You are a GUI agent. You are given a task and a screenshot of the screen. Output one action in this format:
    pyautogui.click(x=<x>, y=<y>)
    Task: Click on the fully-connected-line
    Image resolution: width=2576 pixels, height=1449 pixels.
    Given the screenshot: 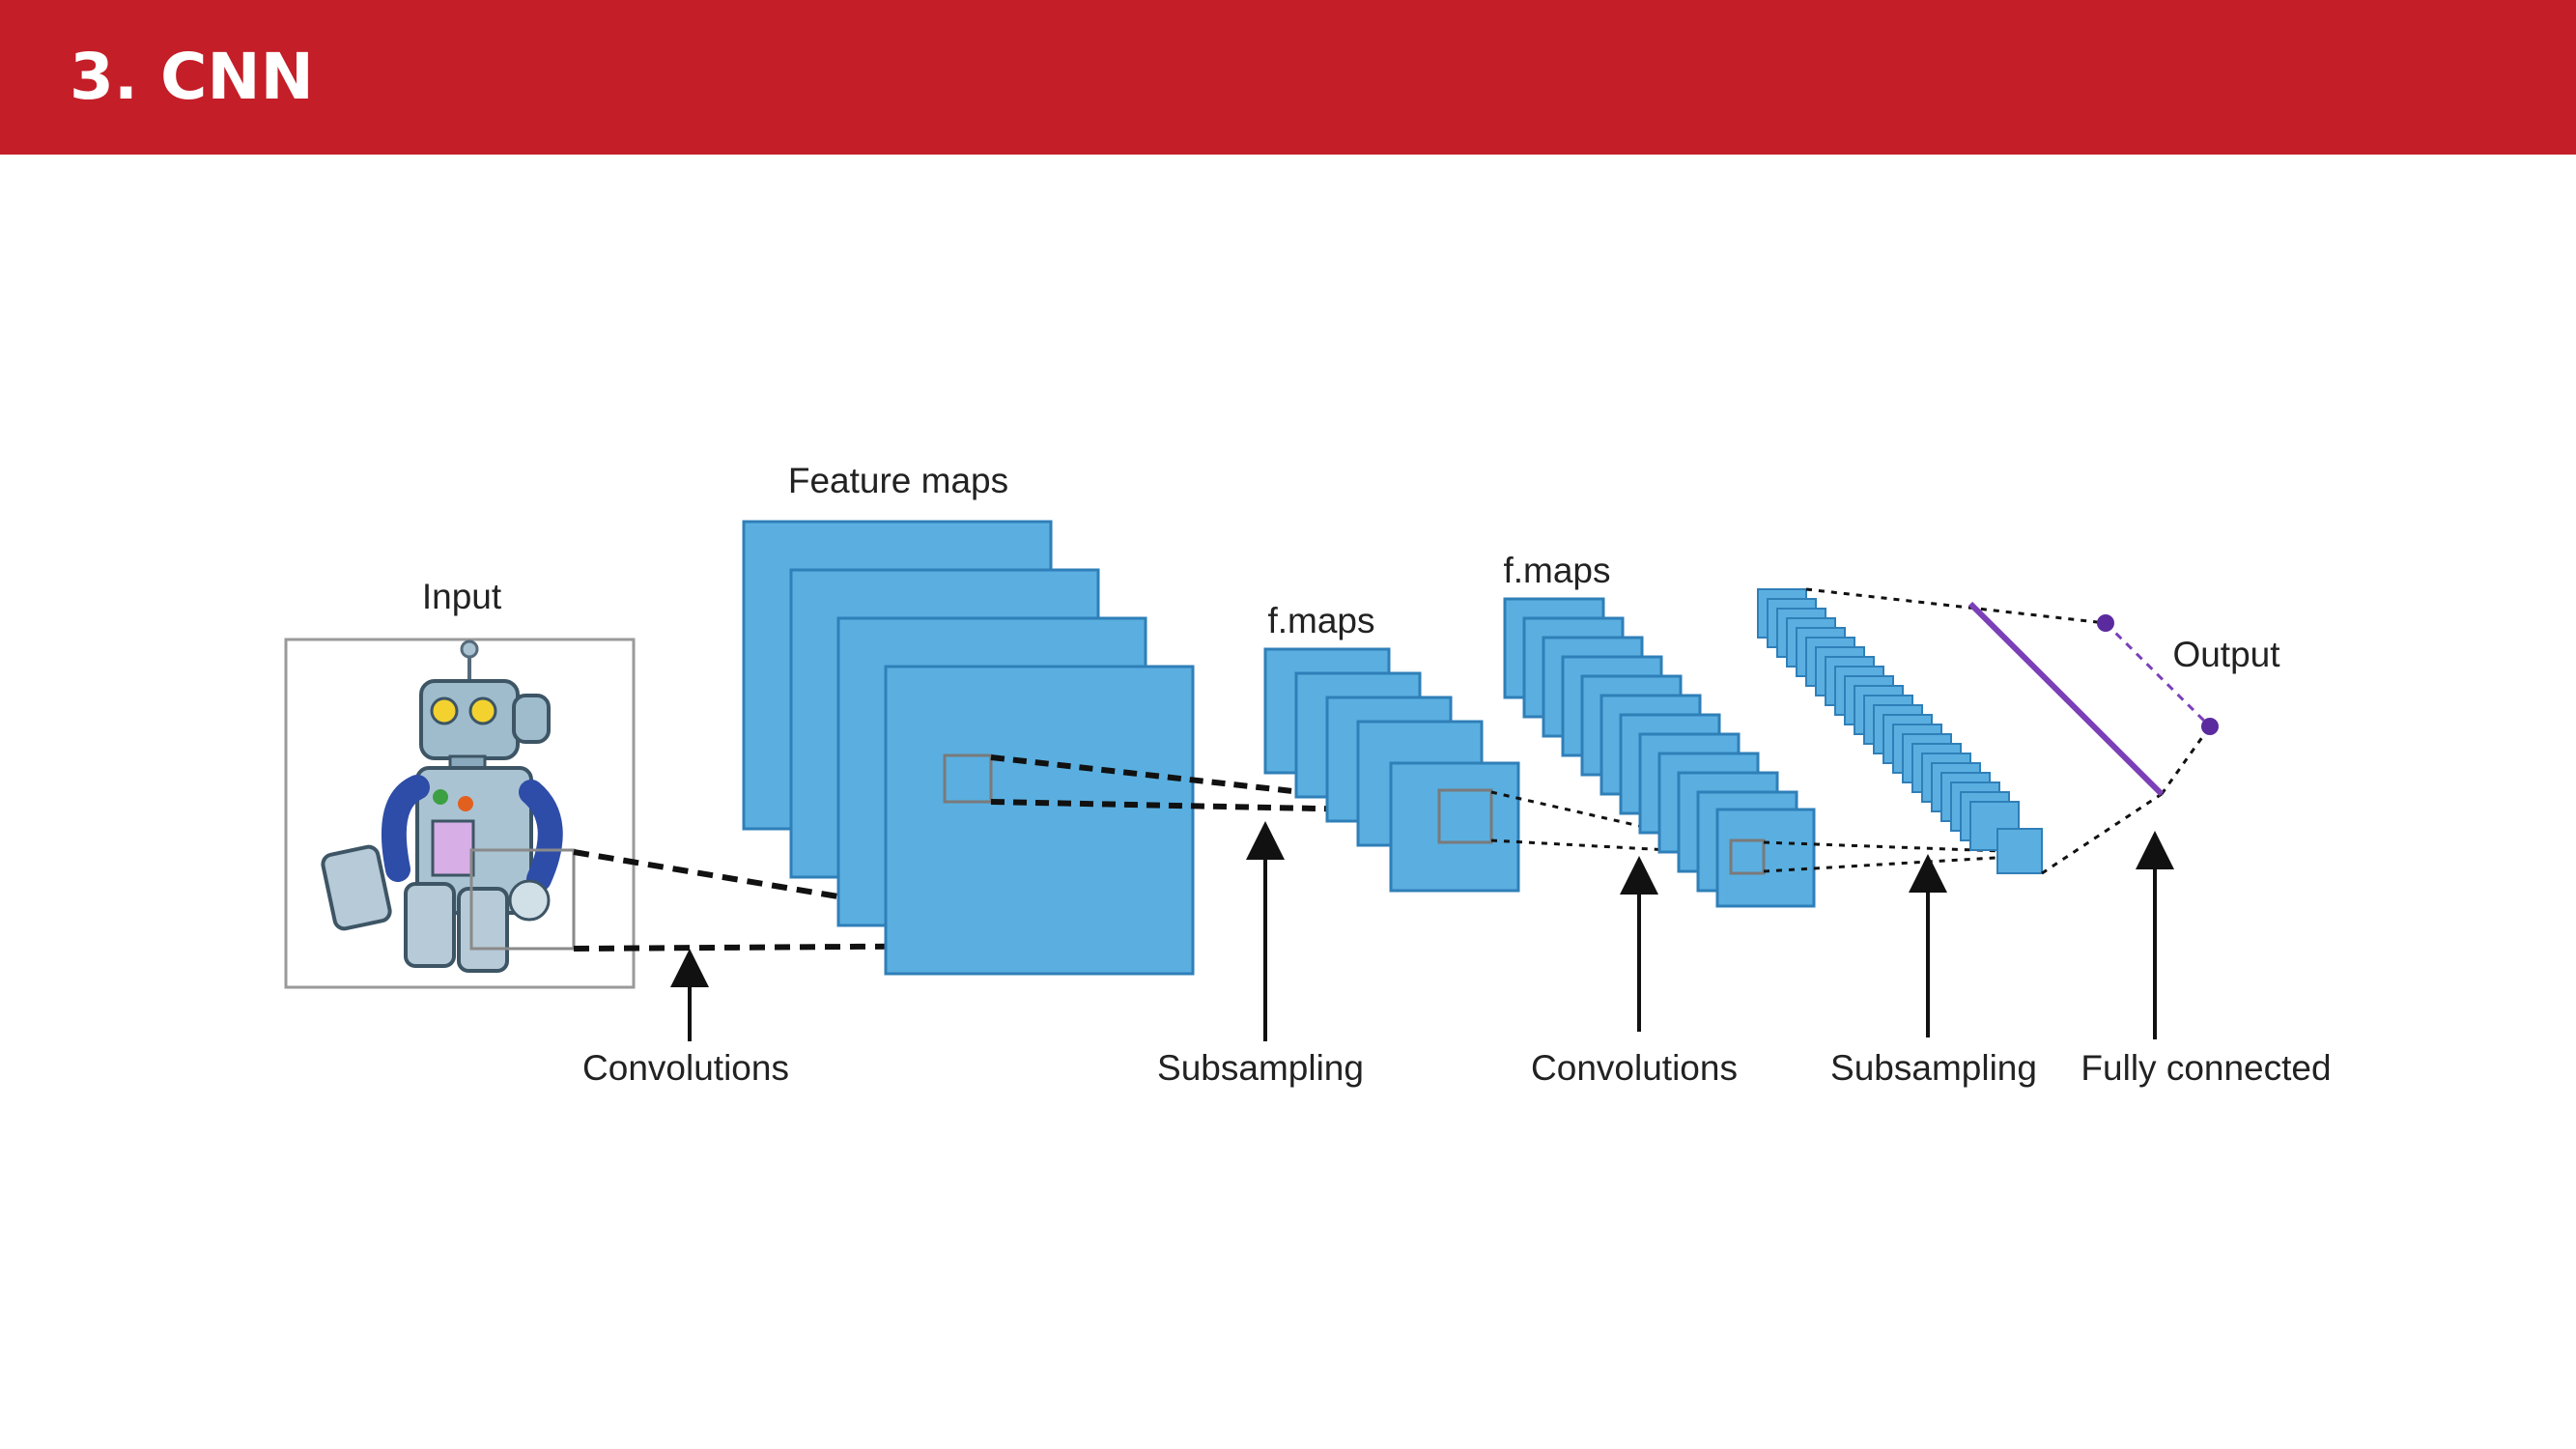 What is the action you would take?
    pyautogui.click(x=2066, y=699)
    